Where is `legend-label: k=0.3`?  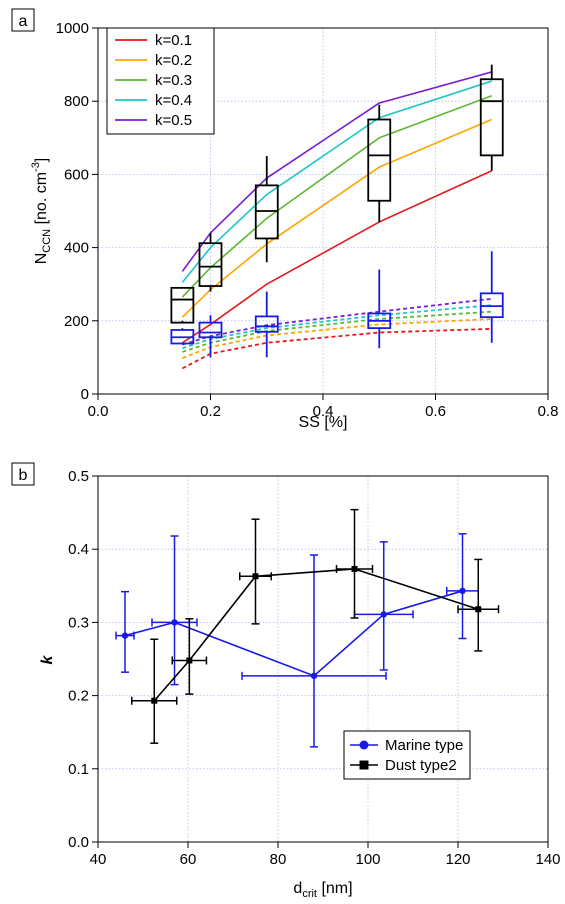
legend-label: k=0.3 is located at coordinates (173, 80).